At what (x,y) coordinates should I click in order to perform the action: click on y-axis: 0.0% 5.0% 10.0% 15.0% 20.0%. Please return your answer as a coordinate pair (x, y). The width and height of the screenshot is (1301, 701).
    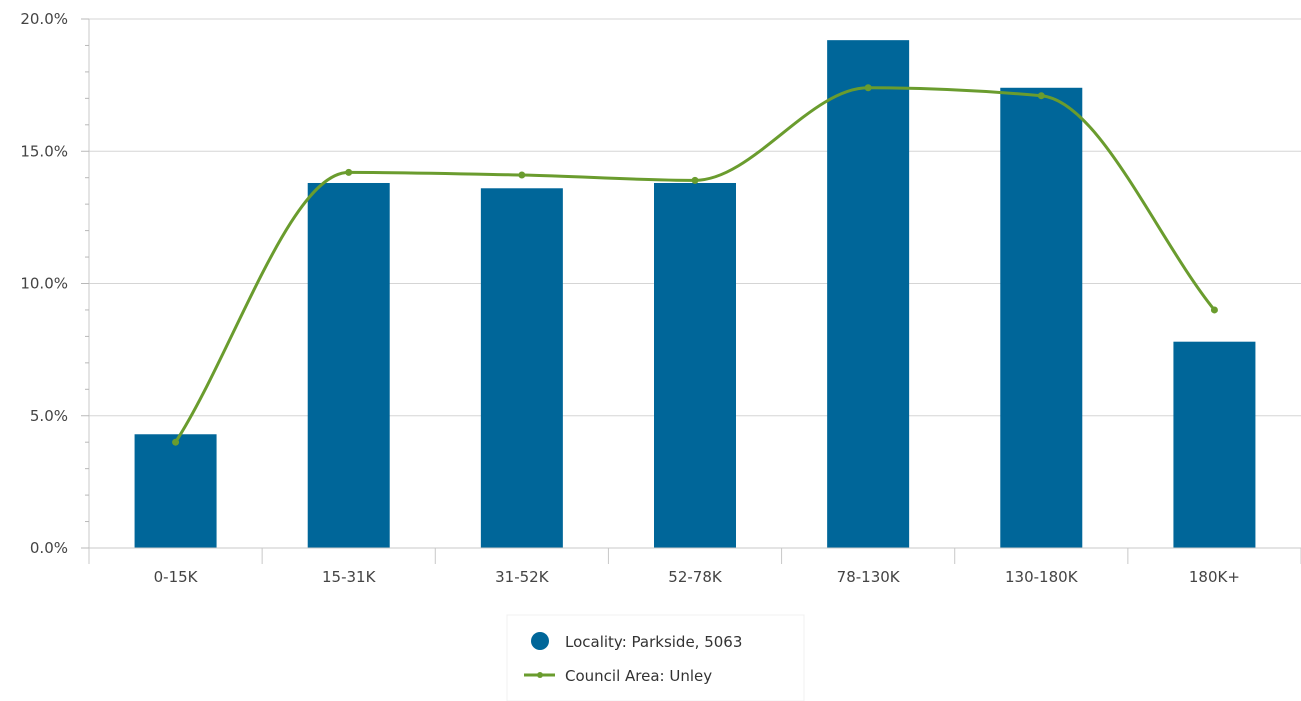
    Looking at the image, I should click on (55, 283).